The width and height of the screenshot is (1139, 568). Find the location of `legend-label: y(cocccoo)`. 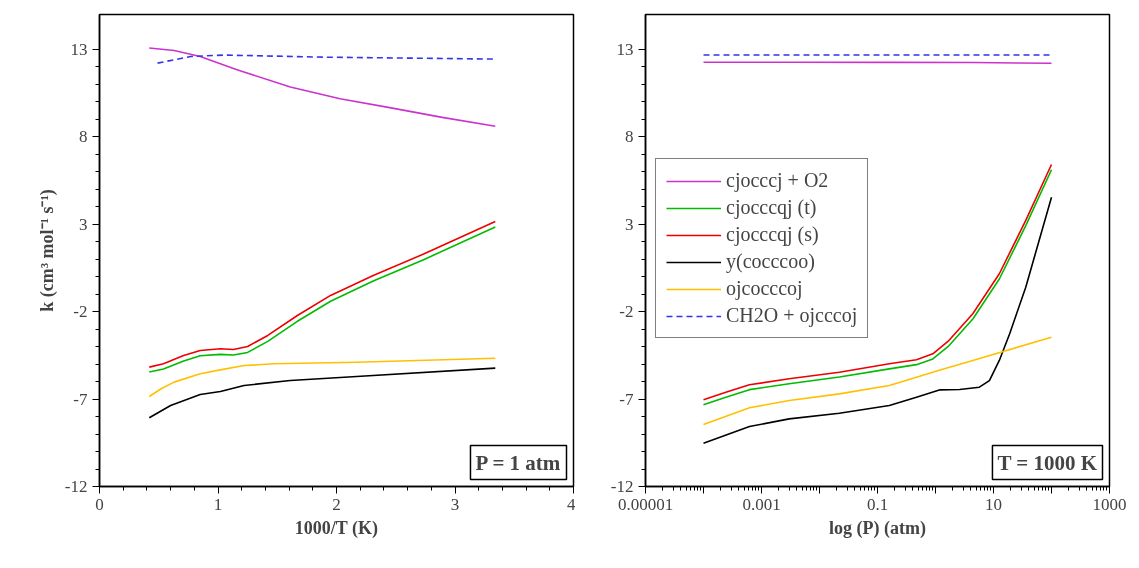

legend-label: y(cocccoo) is located at coordinates (770, 261).